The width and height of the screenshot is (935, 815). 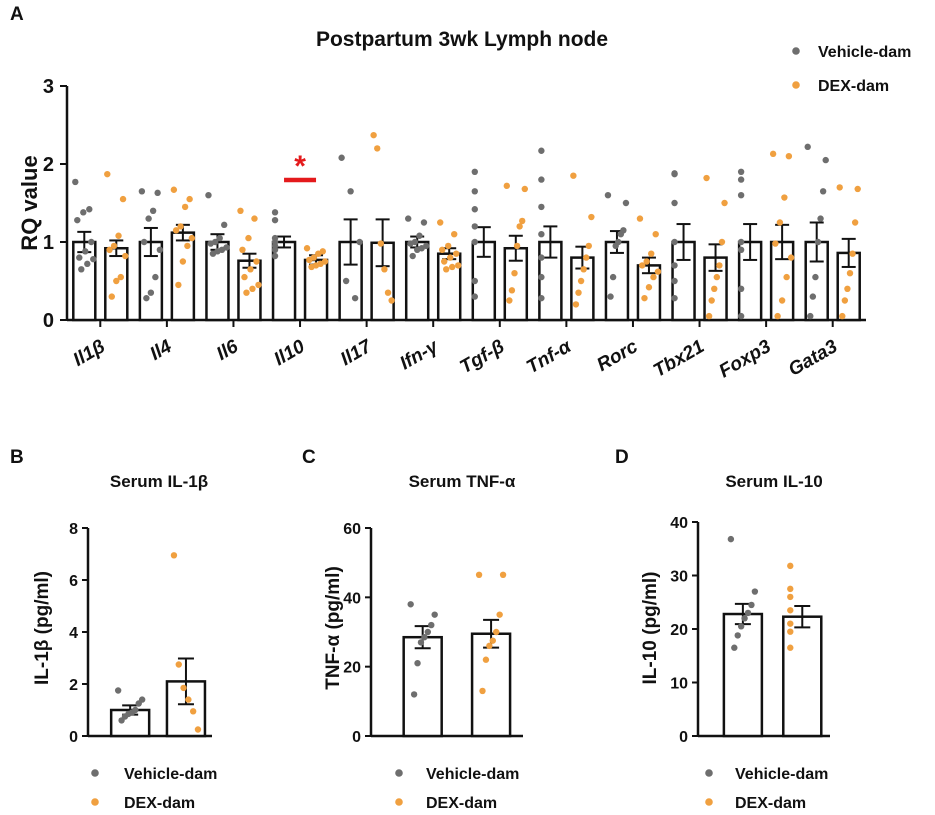 I want to click on panel-d-plot: 0 10 20 30 40, so click(x=750, y=630).